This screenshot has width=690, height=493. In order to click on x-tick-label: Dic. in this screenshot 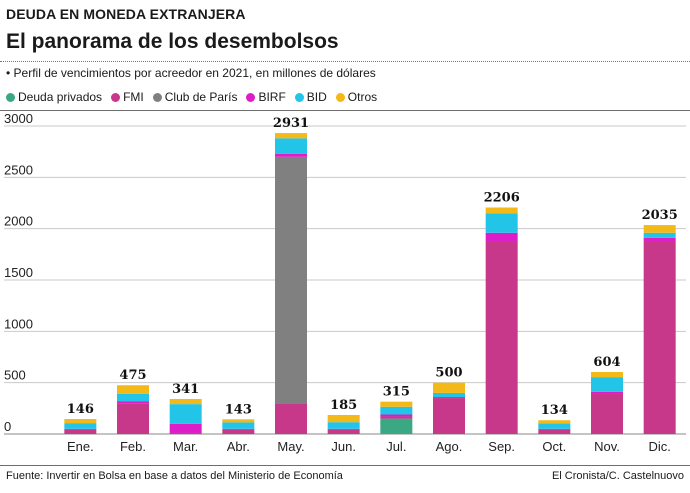, I will do `click(659, 446)`.